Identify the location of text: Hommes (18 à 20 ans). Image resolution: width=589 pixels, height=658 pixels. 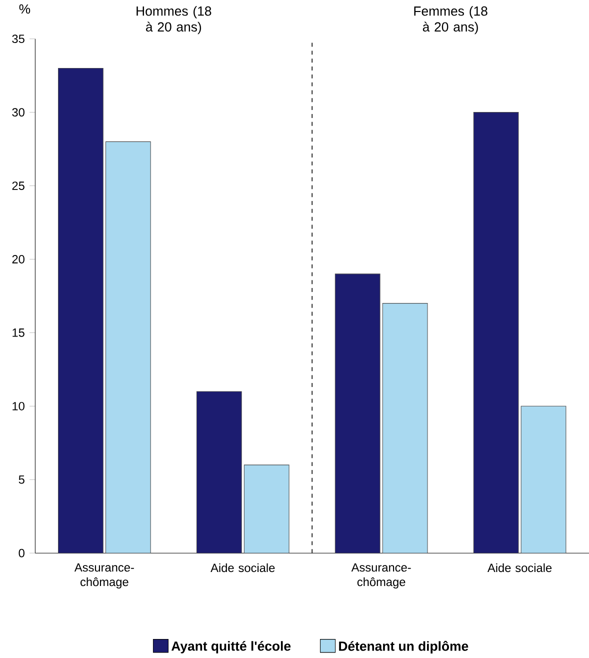
(174, 20).